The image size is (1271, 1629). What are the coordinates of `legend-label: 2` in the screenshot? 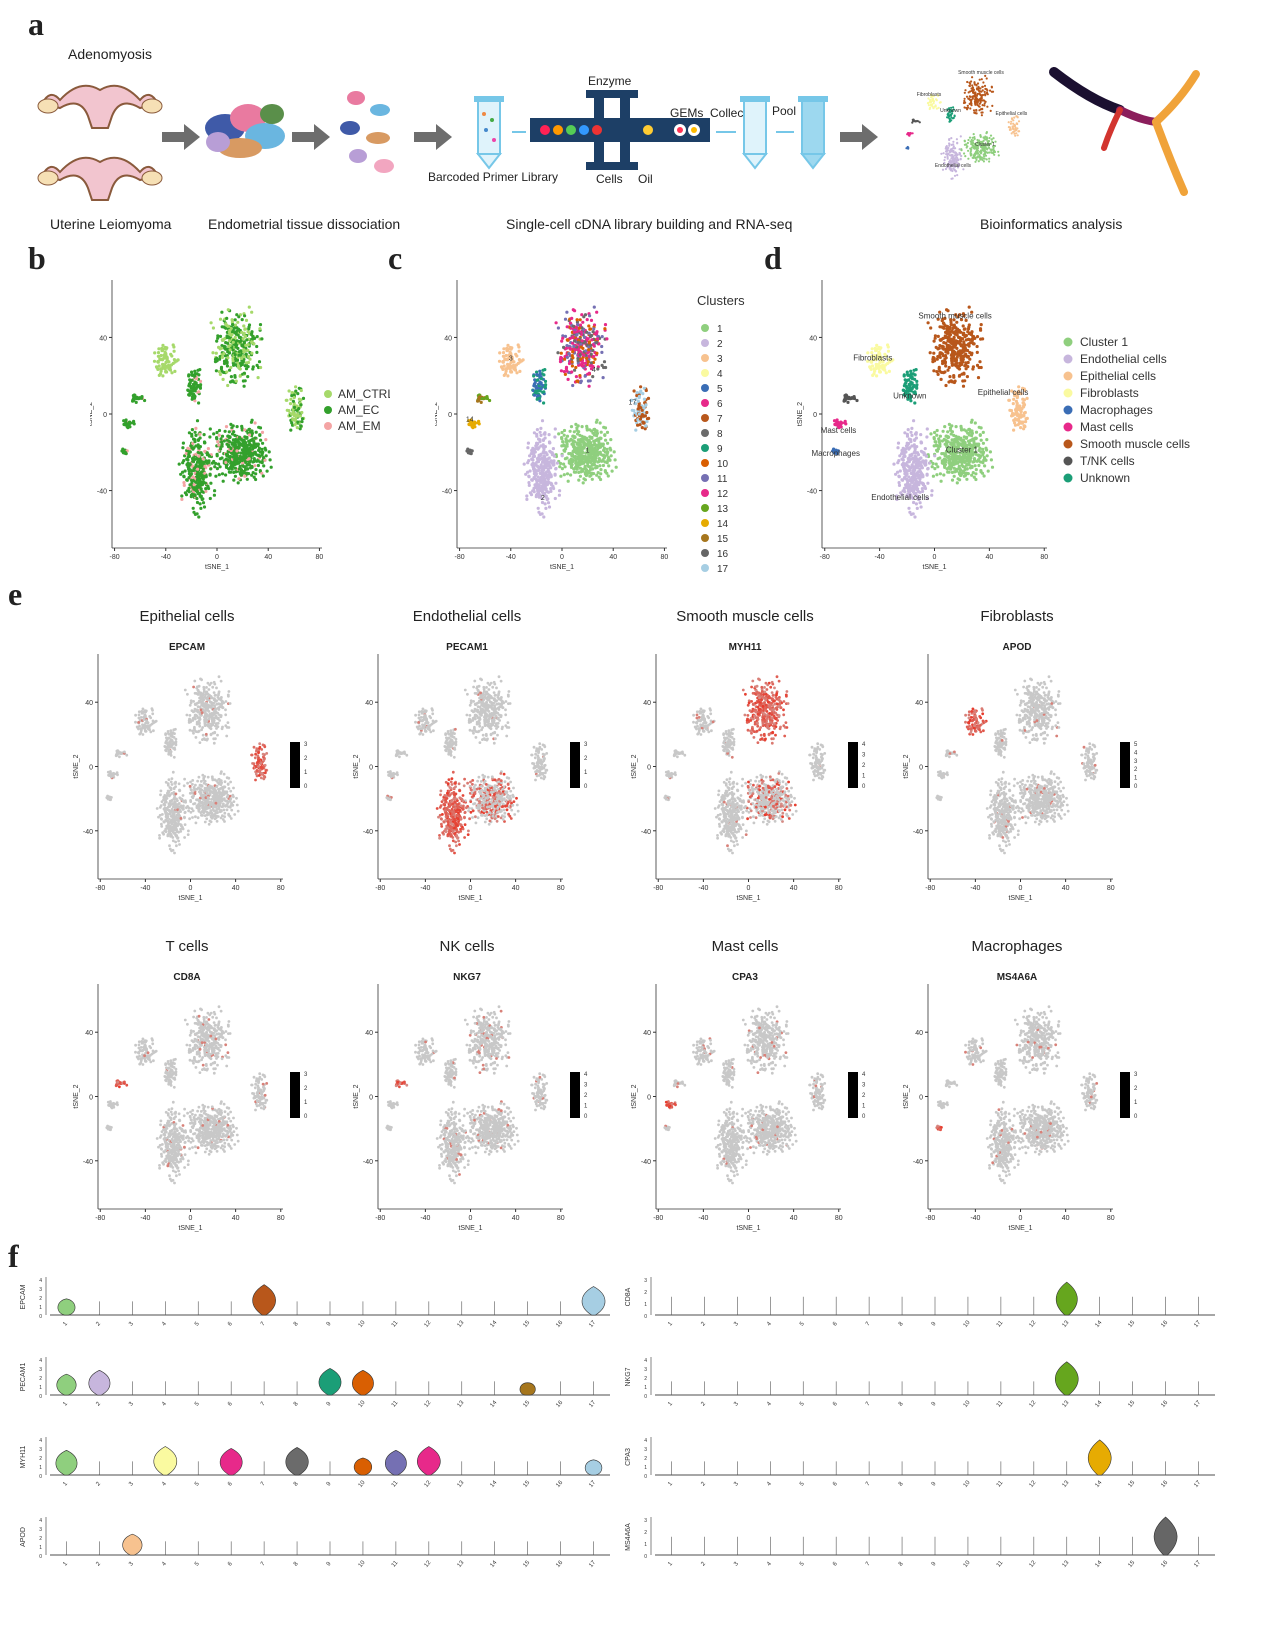 It's located at (720, 344).